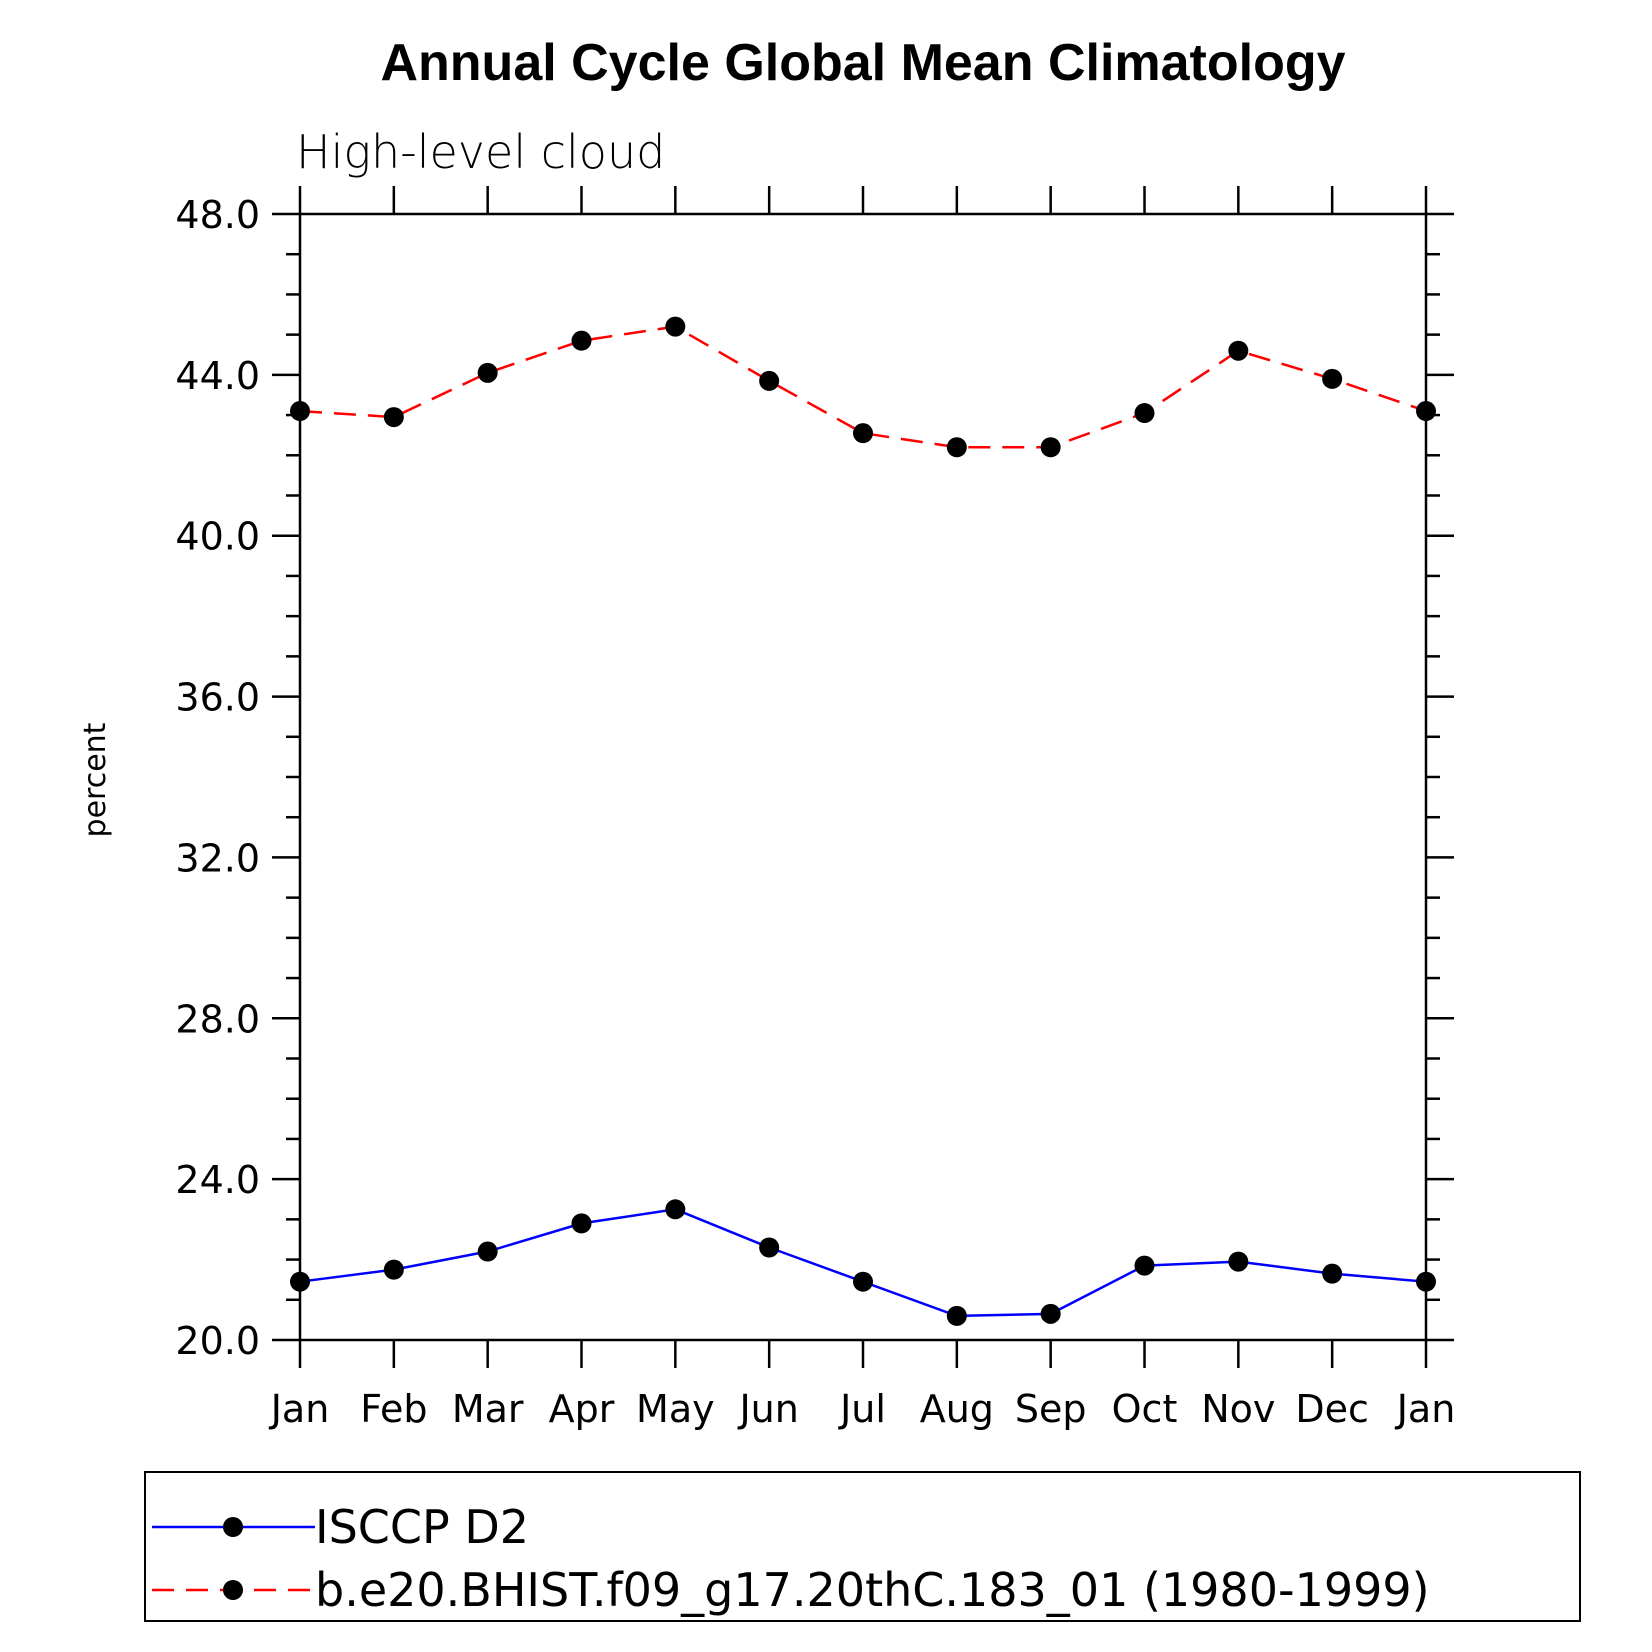 The width and height of the screenshot is (1652, 1652). What do you see at coordinates (217, 778) in the screenshot?
I see `y-tick-labels: 20.0 24.0 28.0 32.0 36.0 40.0 44.0 48.0` at bounding box center [217, 778].